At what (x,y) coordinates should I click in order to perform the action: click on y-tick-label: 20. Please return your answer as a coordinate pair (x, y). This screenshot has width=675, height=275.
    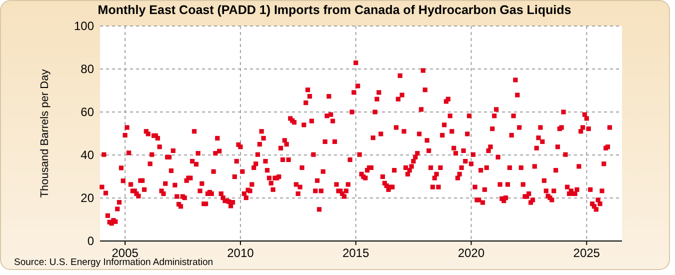
    Looking at the image, I should click on (87, 198).